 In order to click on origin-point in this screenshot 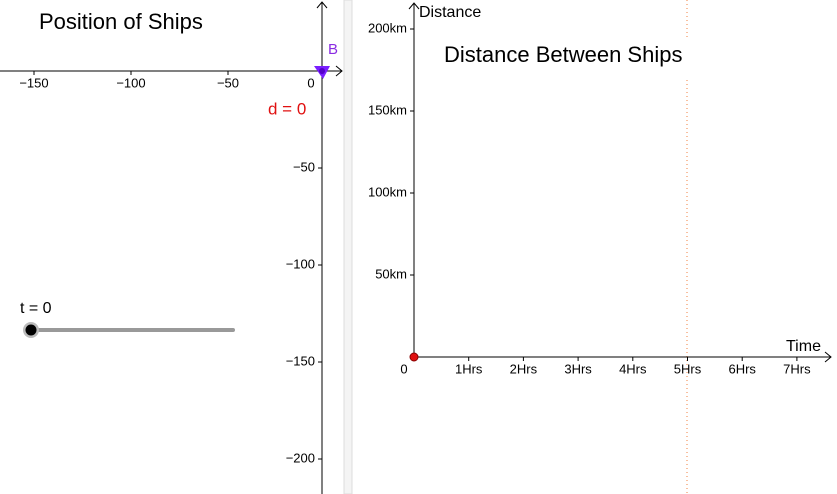, I will do `click(414, 357)`.